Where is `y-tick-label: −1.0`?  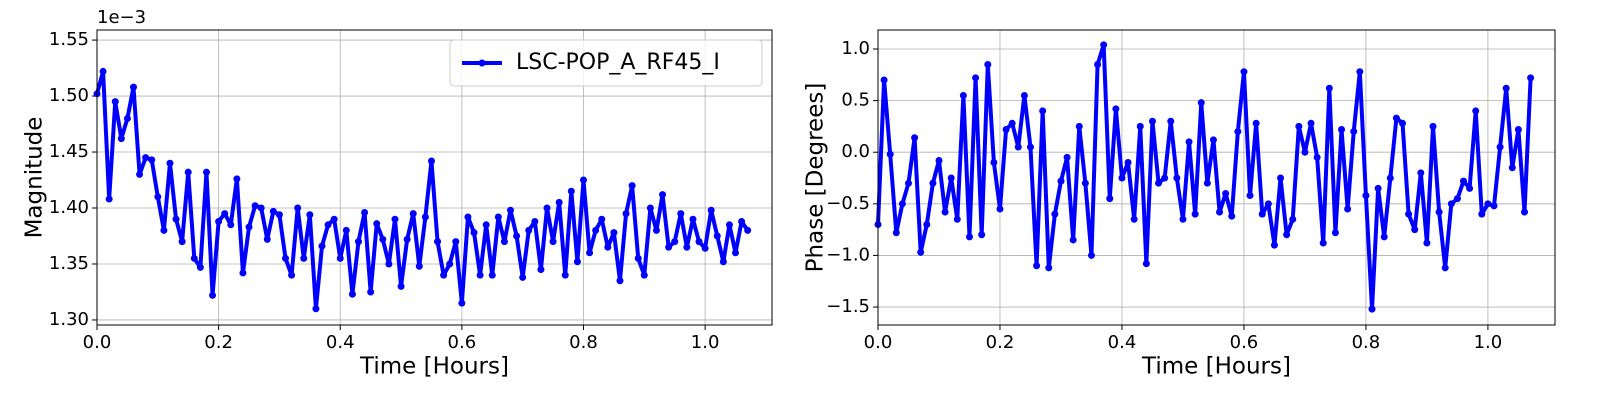 y-tick-label: −1.0 is located at coordinates (848, 254).